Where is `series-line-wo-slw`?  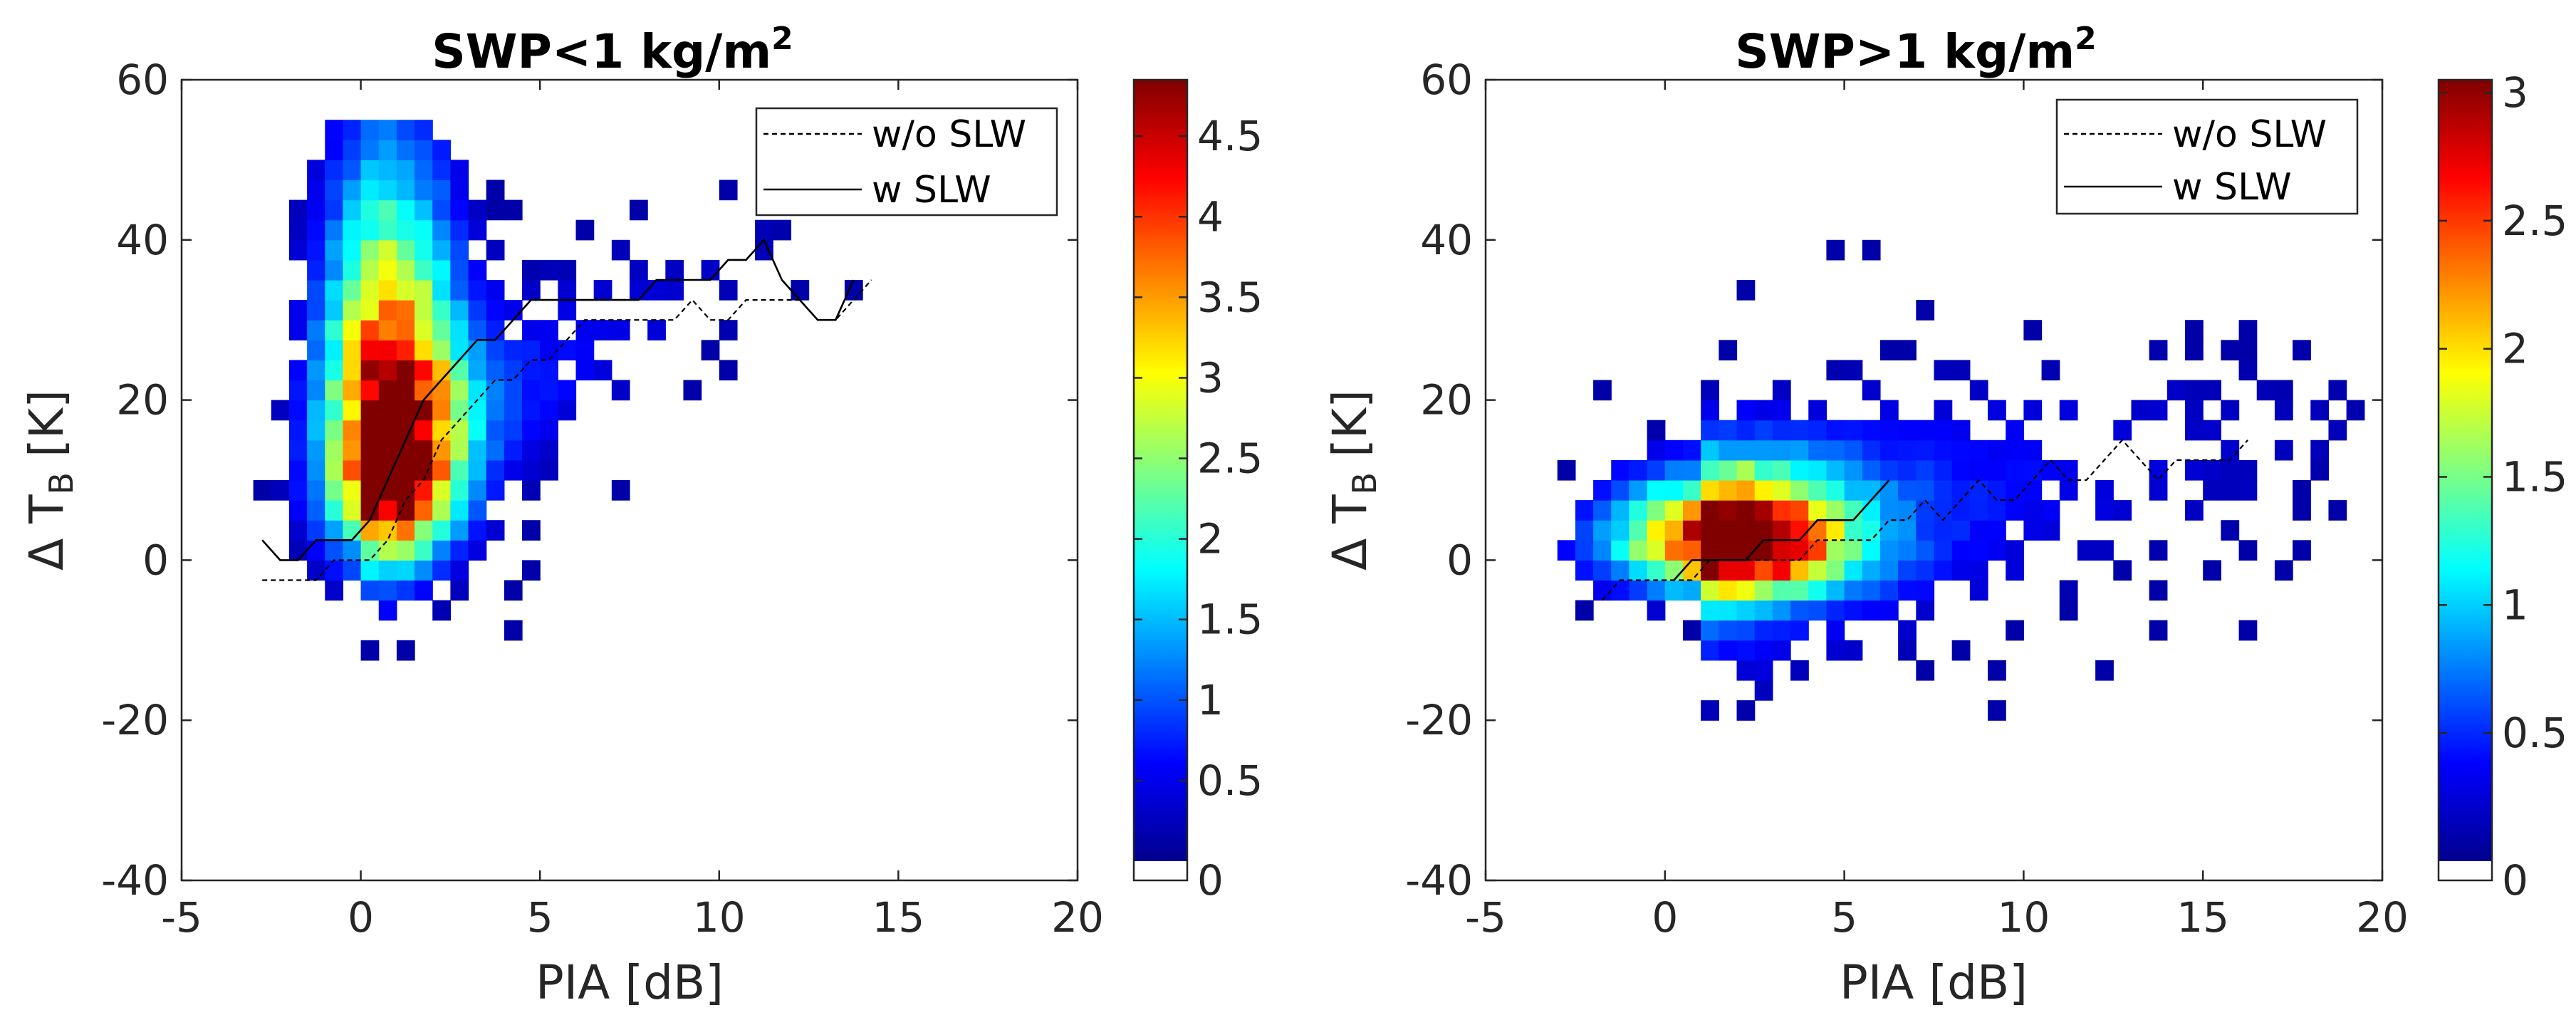 series-line-wo-slw is located at coordinates (567, 430).